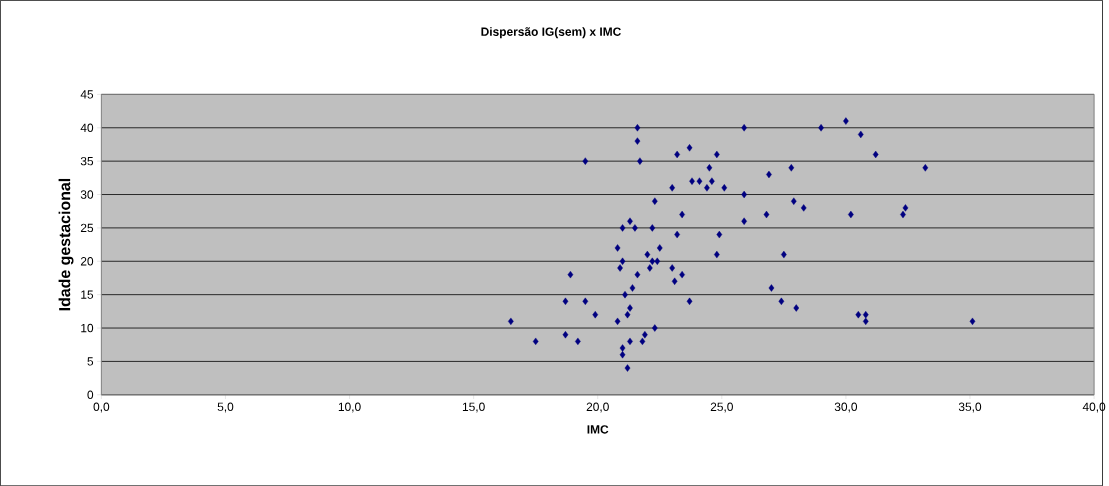 The height and width of the screenshot is (486, 1109). What do you see at coordinates (473, 407) in the screenshot?
I see `x-tick-label: 15,0` at bounding box center [473, 407].